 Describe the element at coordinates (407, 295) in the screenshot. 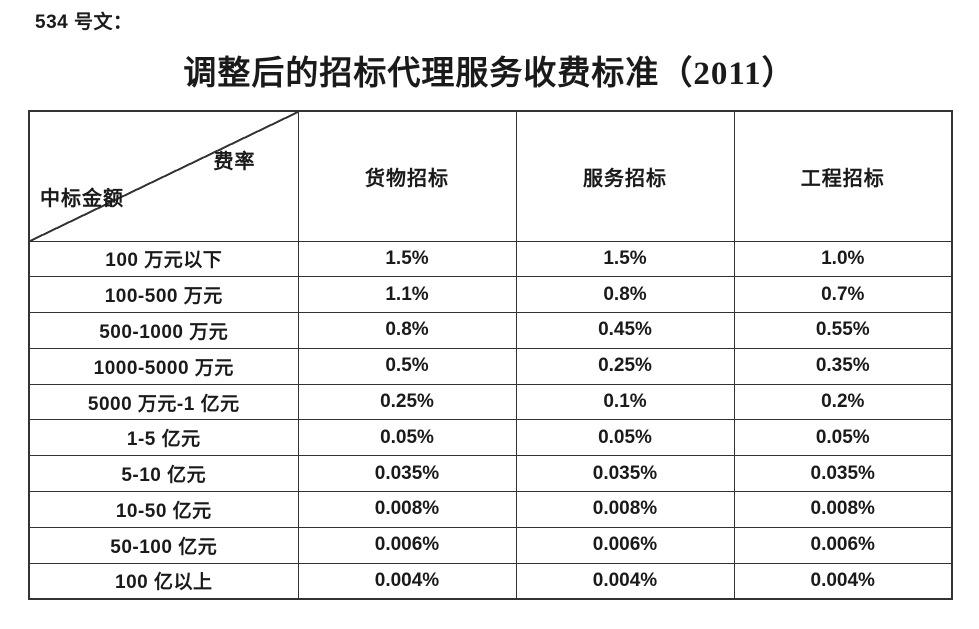

I see `rate-cell: 1.1%` at that location.